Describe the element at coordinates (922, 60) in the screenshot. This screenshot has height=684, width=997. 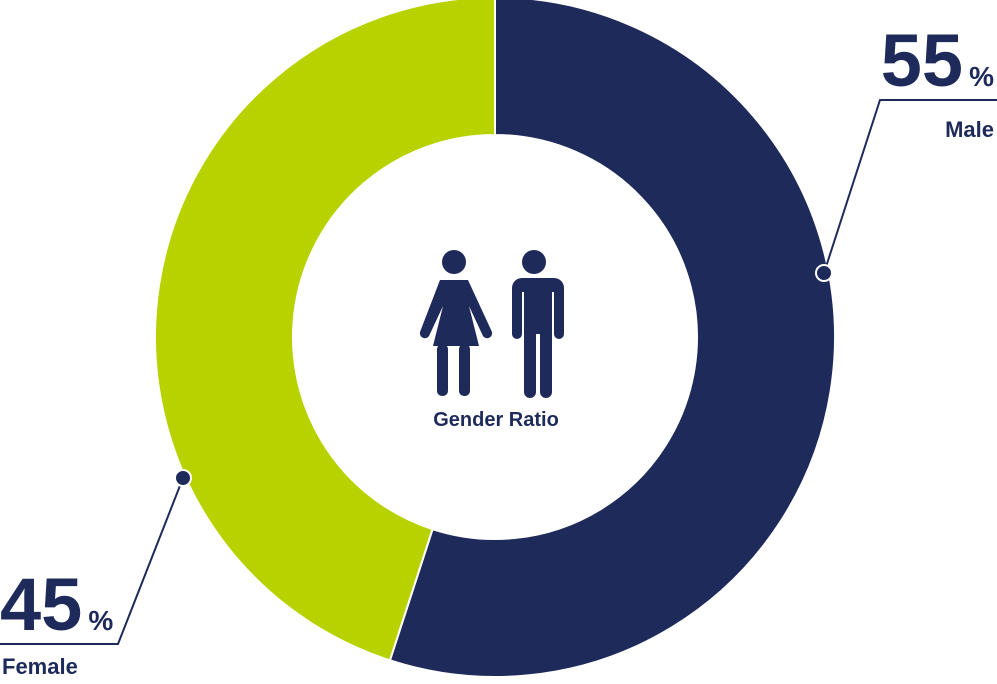
I see `male-percent-value: 55` at that location.